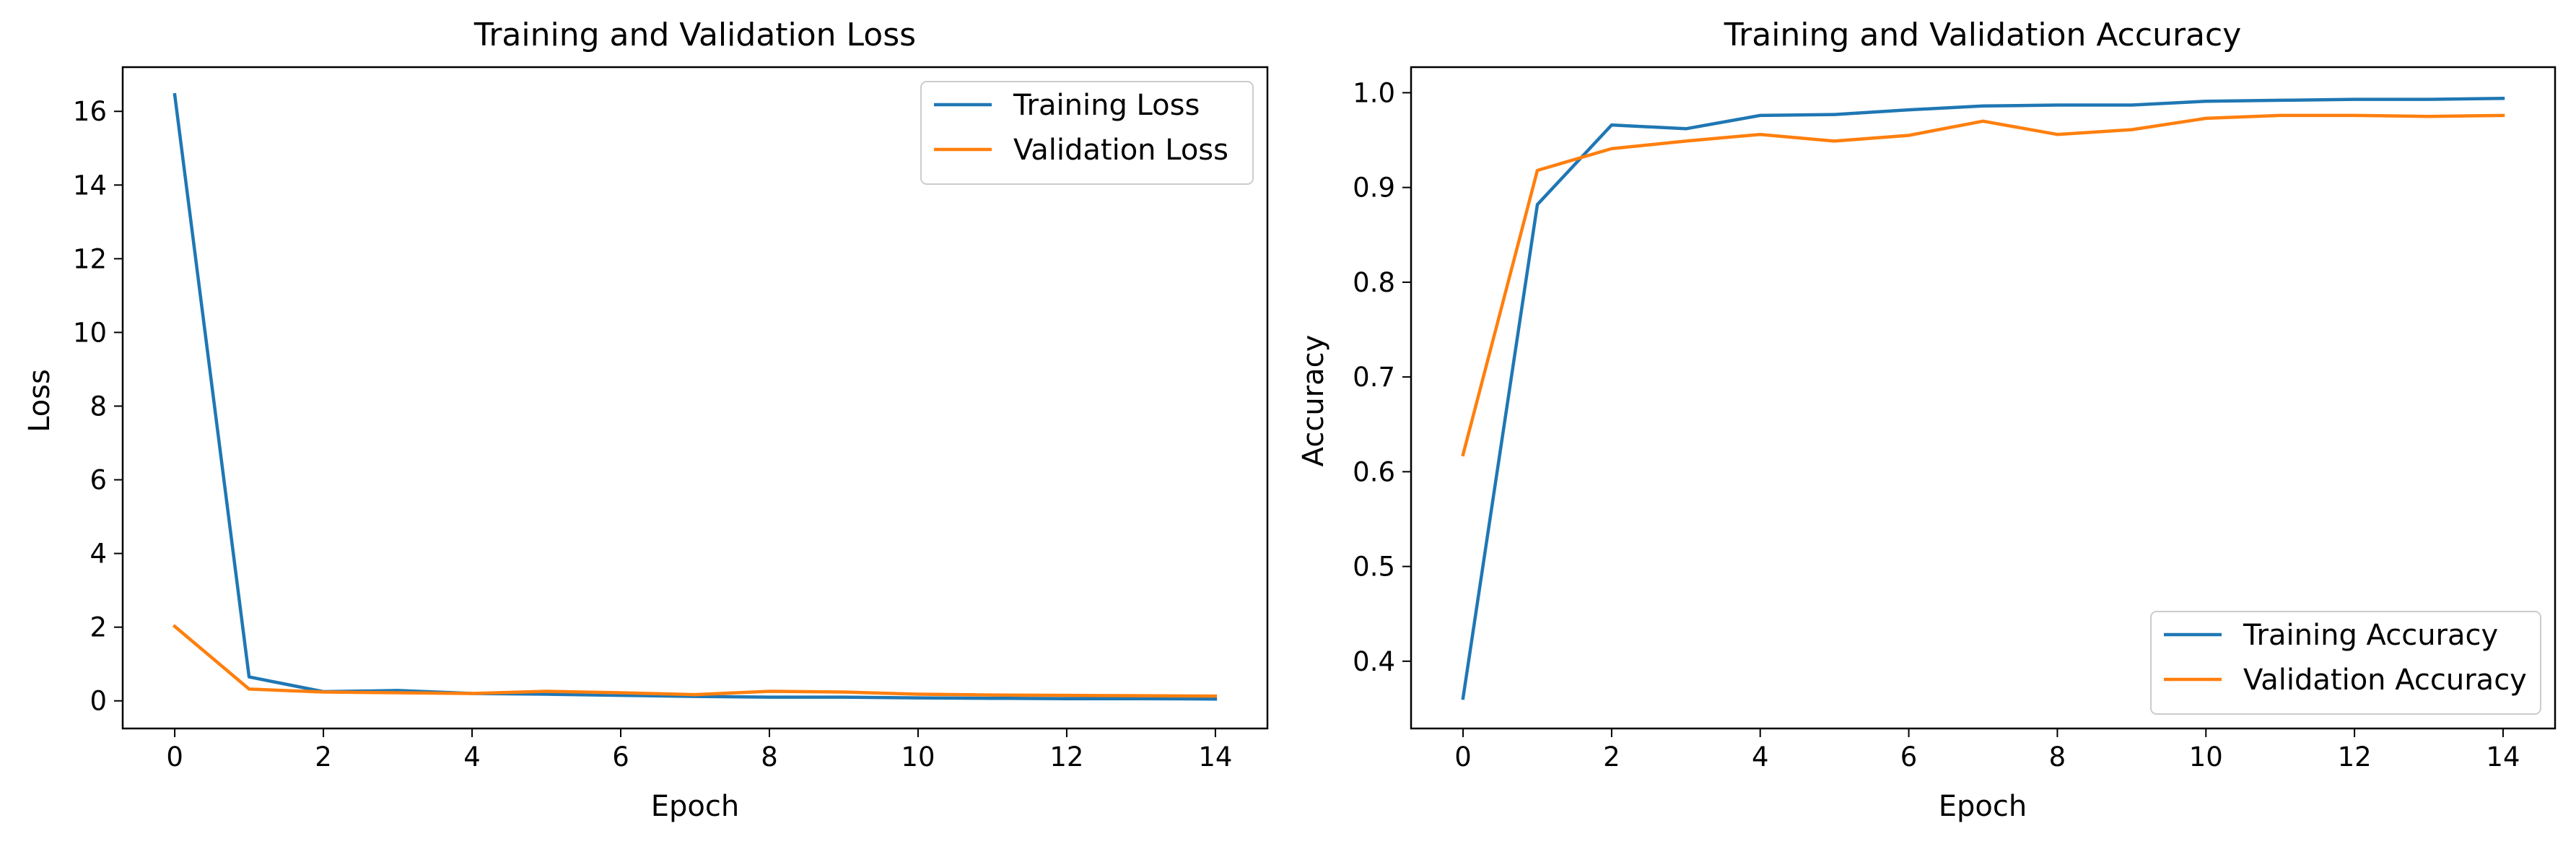  Describe the element at coordinates (1313, 401) in the screenshot. I see `accuracy-y-axis-label: Accuracy` at that location.